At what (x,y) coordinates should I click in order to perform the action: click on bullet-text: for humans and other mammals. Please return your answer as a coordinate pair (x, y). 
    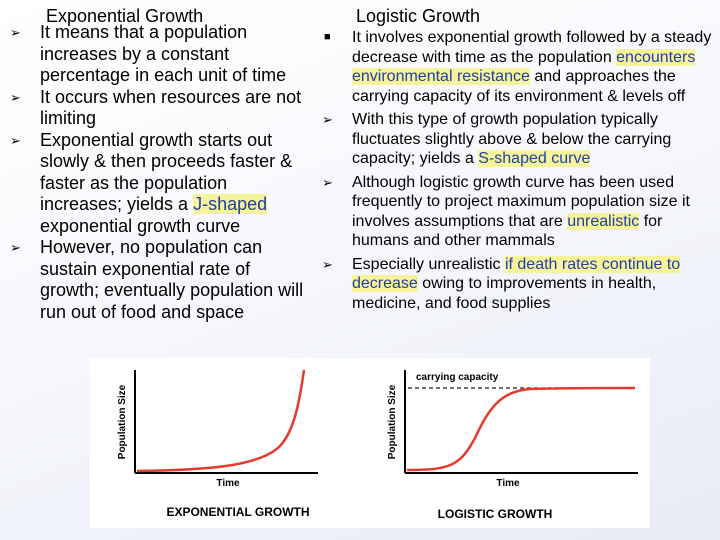
    Looking at the image, I should click on (507, 231).